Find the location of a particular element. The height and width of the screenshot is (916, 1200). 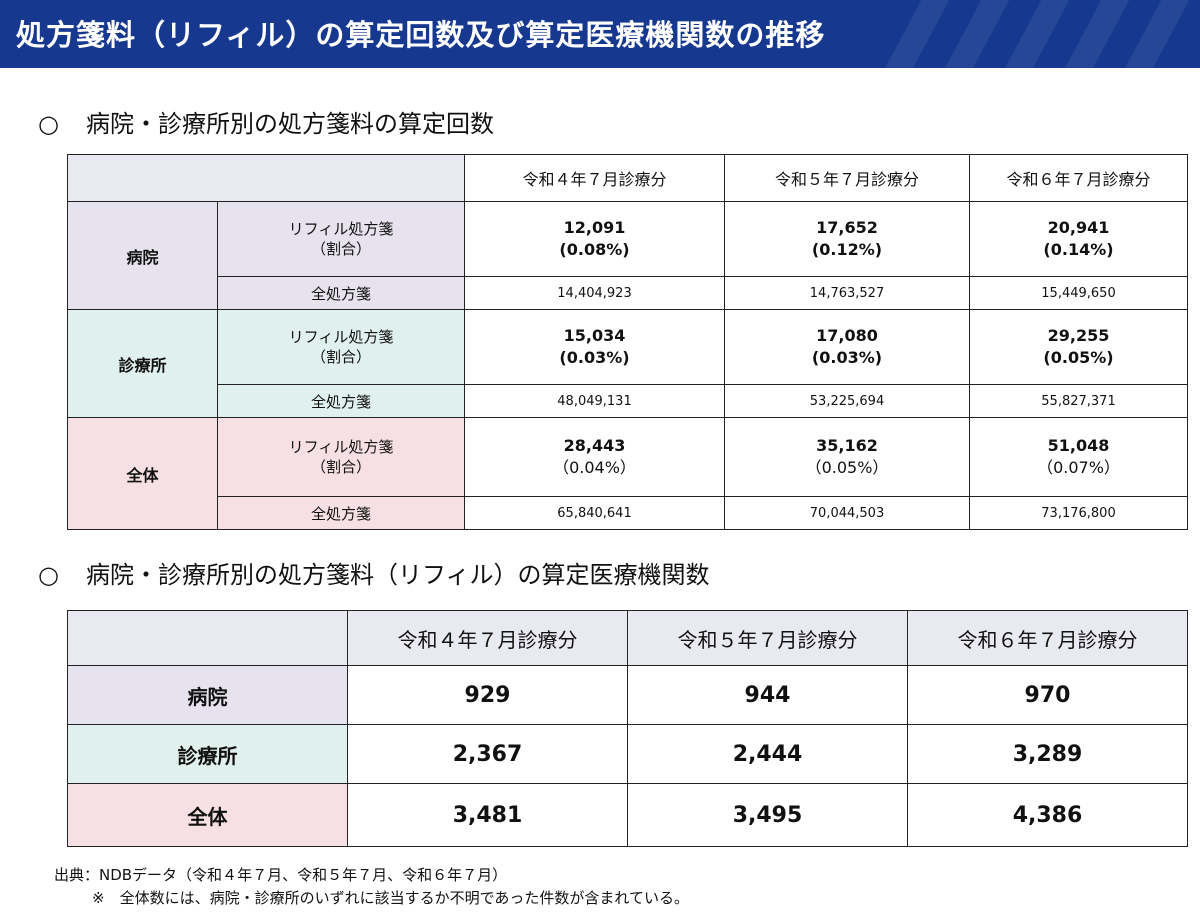

table-row: 全処方箋 48,049,131 53,225,694 55,827,371 is located at coordinates (628, 401).